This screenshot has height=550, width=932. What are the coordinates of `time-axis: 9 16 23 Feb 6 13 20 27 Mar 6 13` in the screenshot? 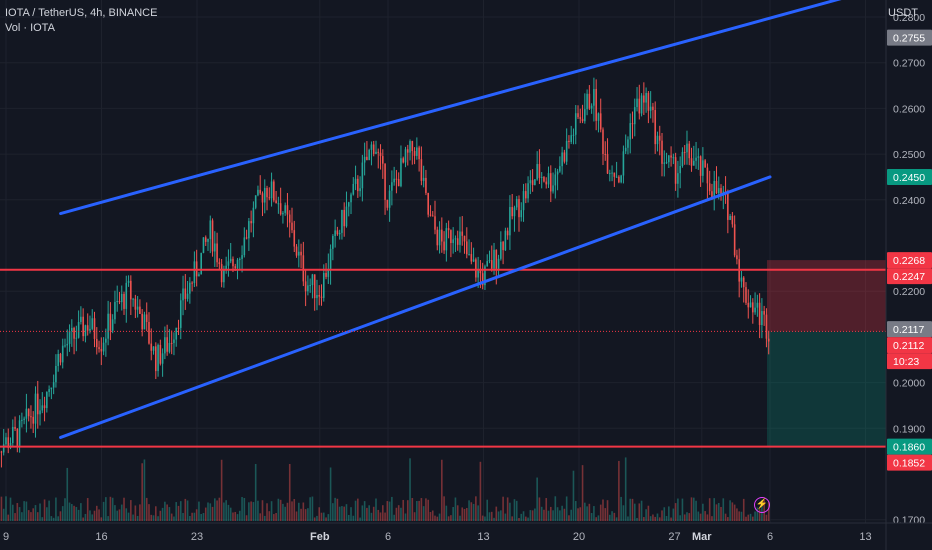 It's located at (466, 532).